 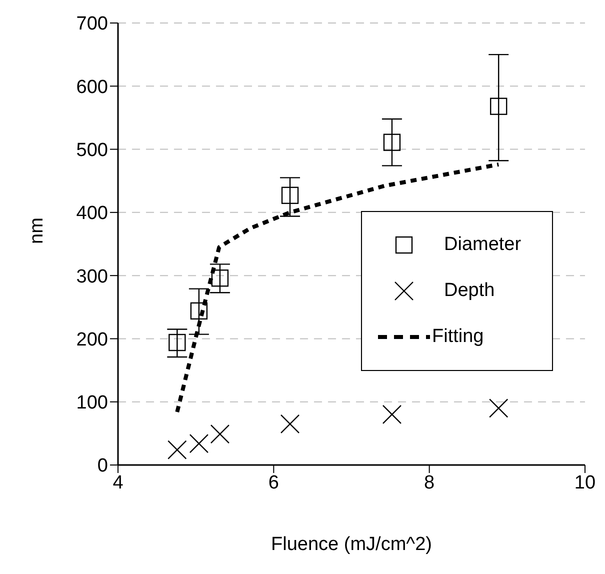 What do you see at coordinates (585, 483) in the screenshot?
I see `x-tick-label: 10` at bounding box center [585, 483].